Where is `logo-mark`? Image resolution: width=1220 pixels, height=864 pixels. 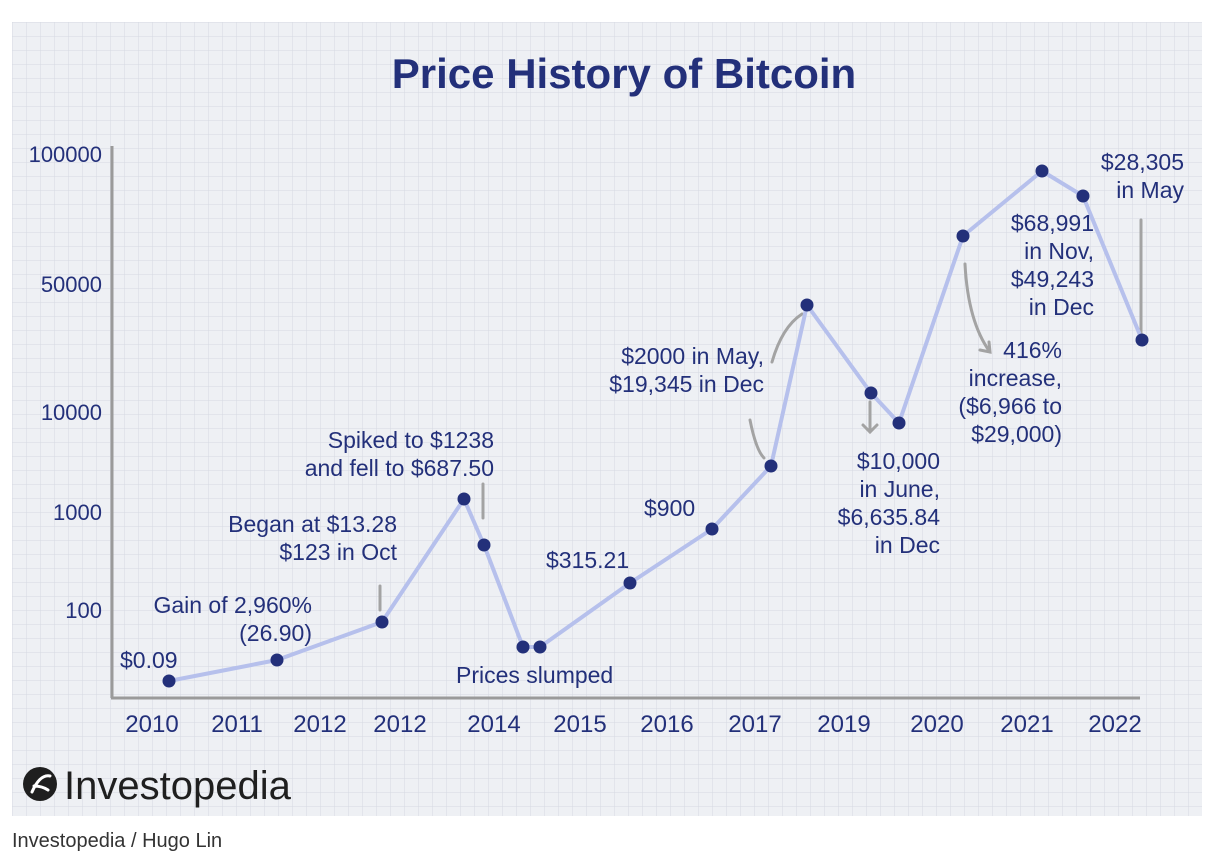
logo-mark is located at coordinates (41, 784).